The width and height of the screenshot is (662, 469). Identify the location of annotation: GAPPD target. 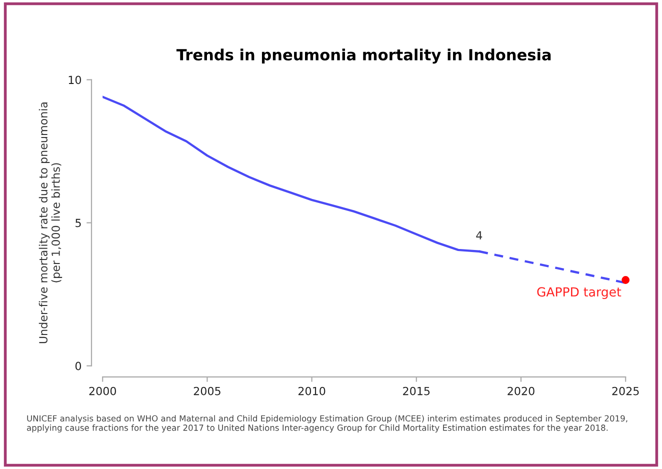
(579, 293).